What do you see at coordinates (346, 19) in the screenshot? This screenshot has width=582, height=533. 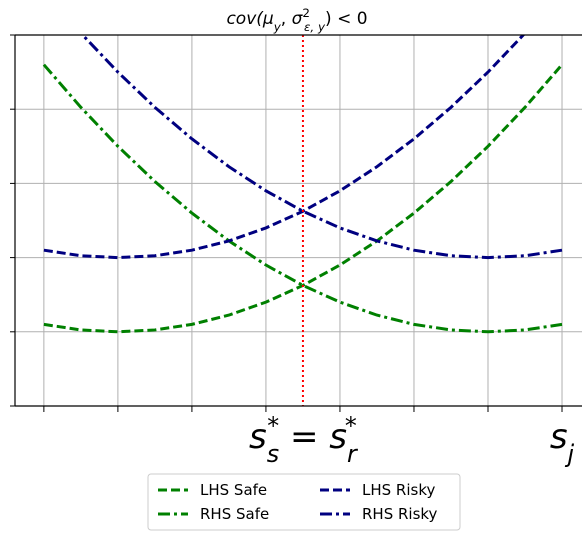 I see `text-part: ) < 0` at bounding box center [346, 19].